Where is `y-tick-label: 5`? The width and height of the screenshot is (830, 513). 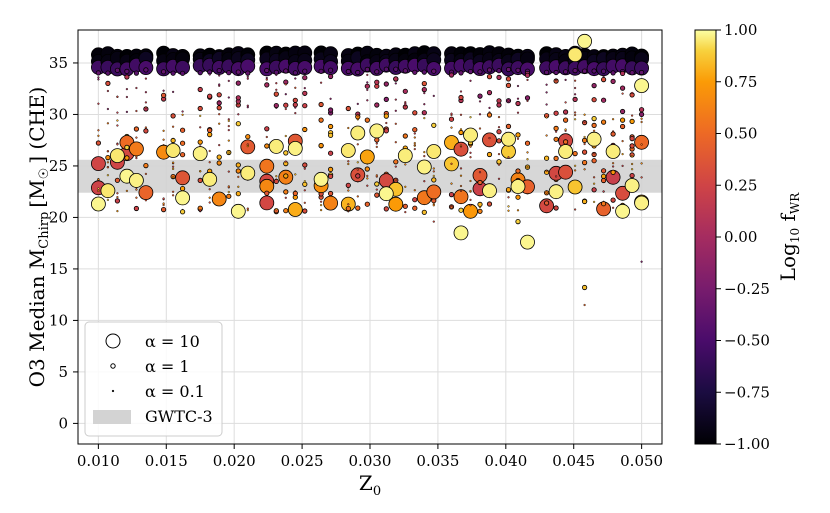 y-tick-label: 5 is located at coordinates (63, 372).